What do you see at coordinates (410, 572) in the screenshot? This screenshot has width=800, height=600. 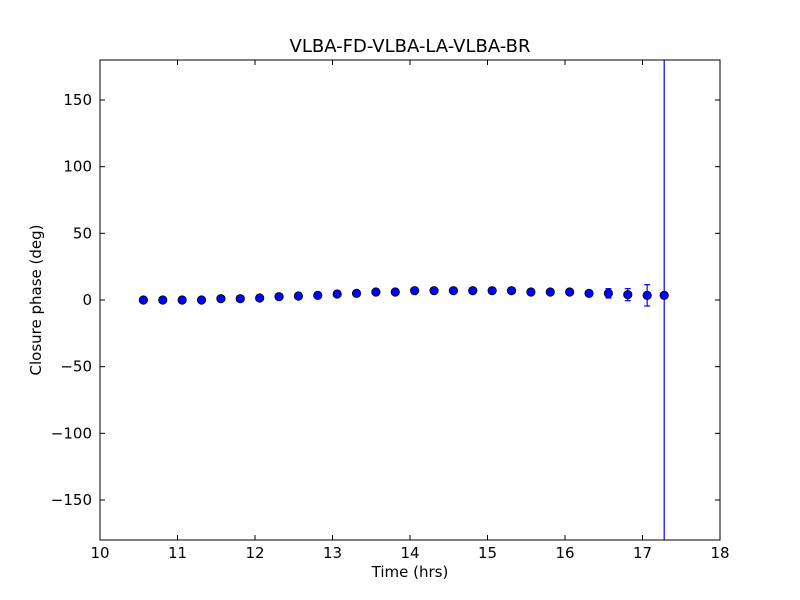 I see `x-axis-label: Time (hrs)` at bounding box center [410, 572].